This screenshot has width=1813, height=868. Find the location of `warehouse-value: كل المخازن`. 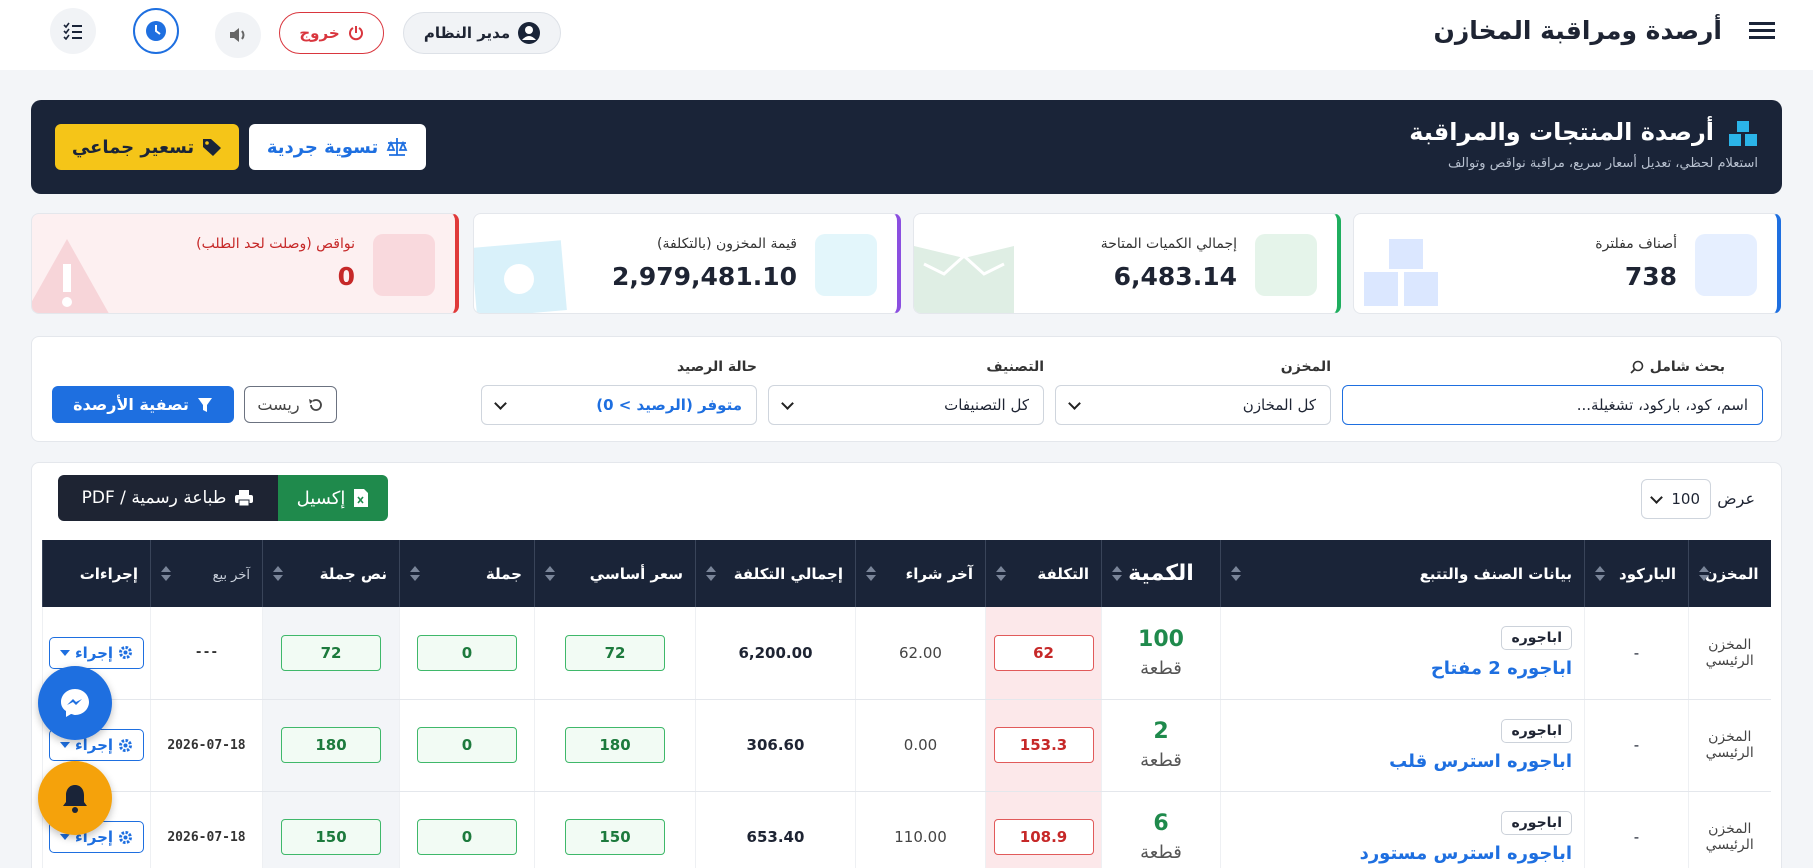

warehouse-value: كل المخازن is located at coordinates (1279, 405).